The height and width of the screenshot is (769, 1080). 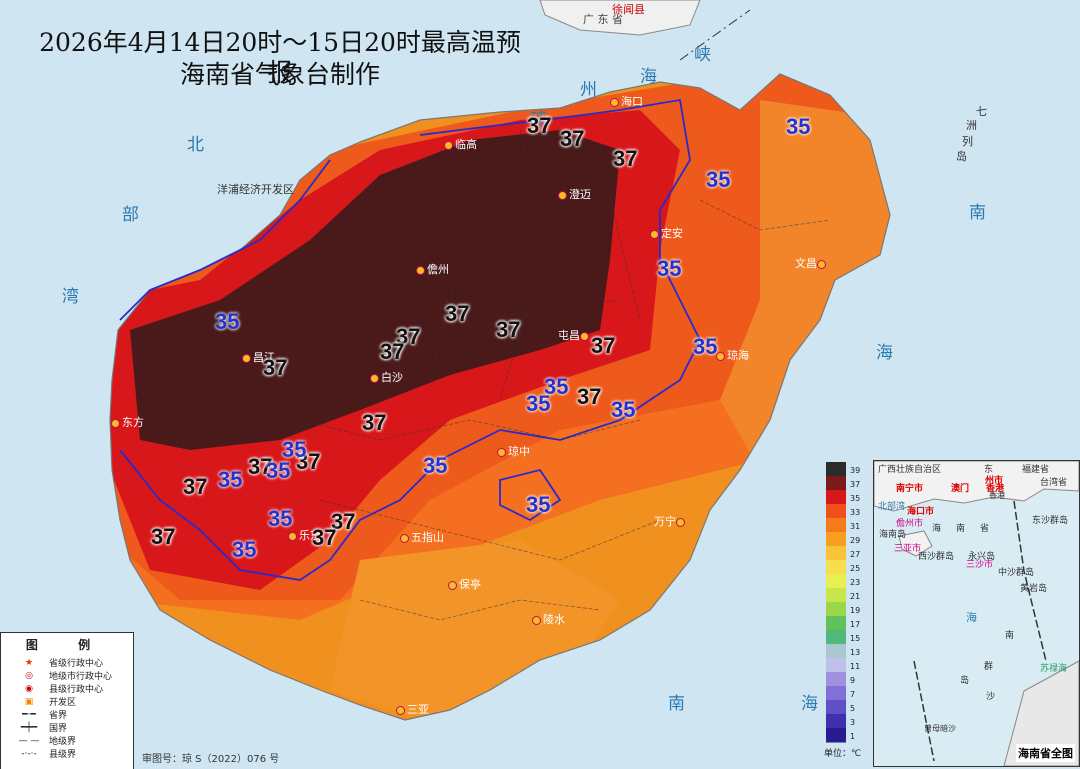 What do you see at coordinates (855, 638) in the screenshot?
I see `color-scale-tick-label: 15` at bounding box center [855, 638].